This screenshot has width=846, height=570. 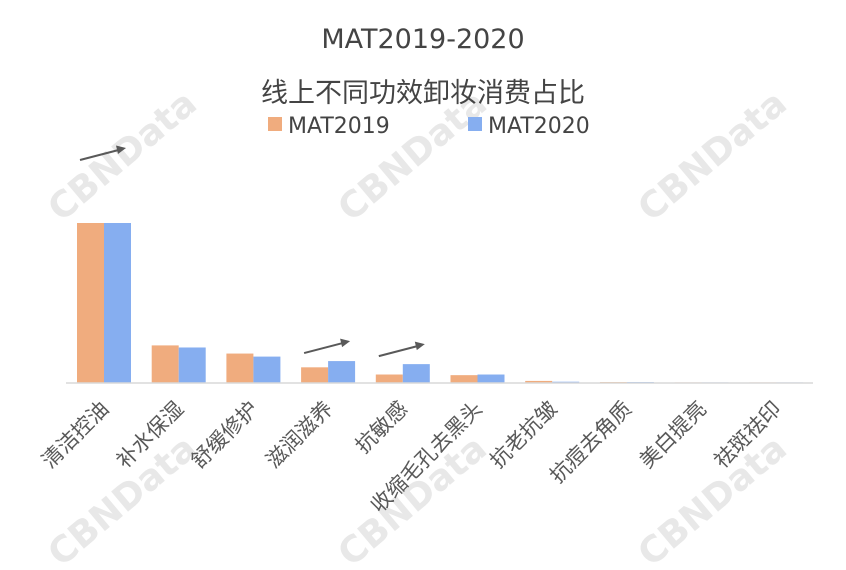 I want to click on legend-swatch-mat2019, so click(x=275, y=124).